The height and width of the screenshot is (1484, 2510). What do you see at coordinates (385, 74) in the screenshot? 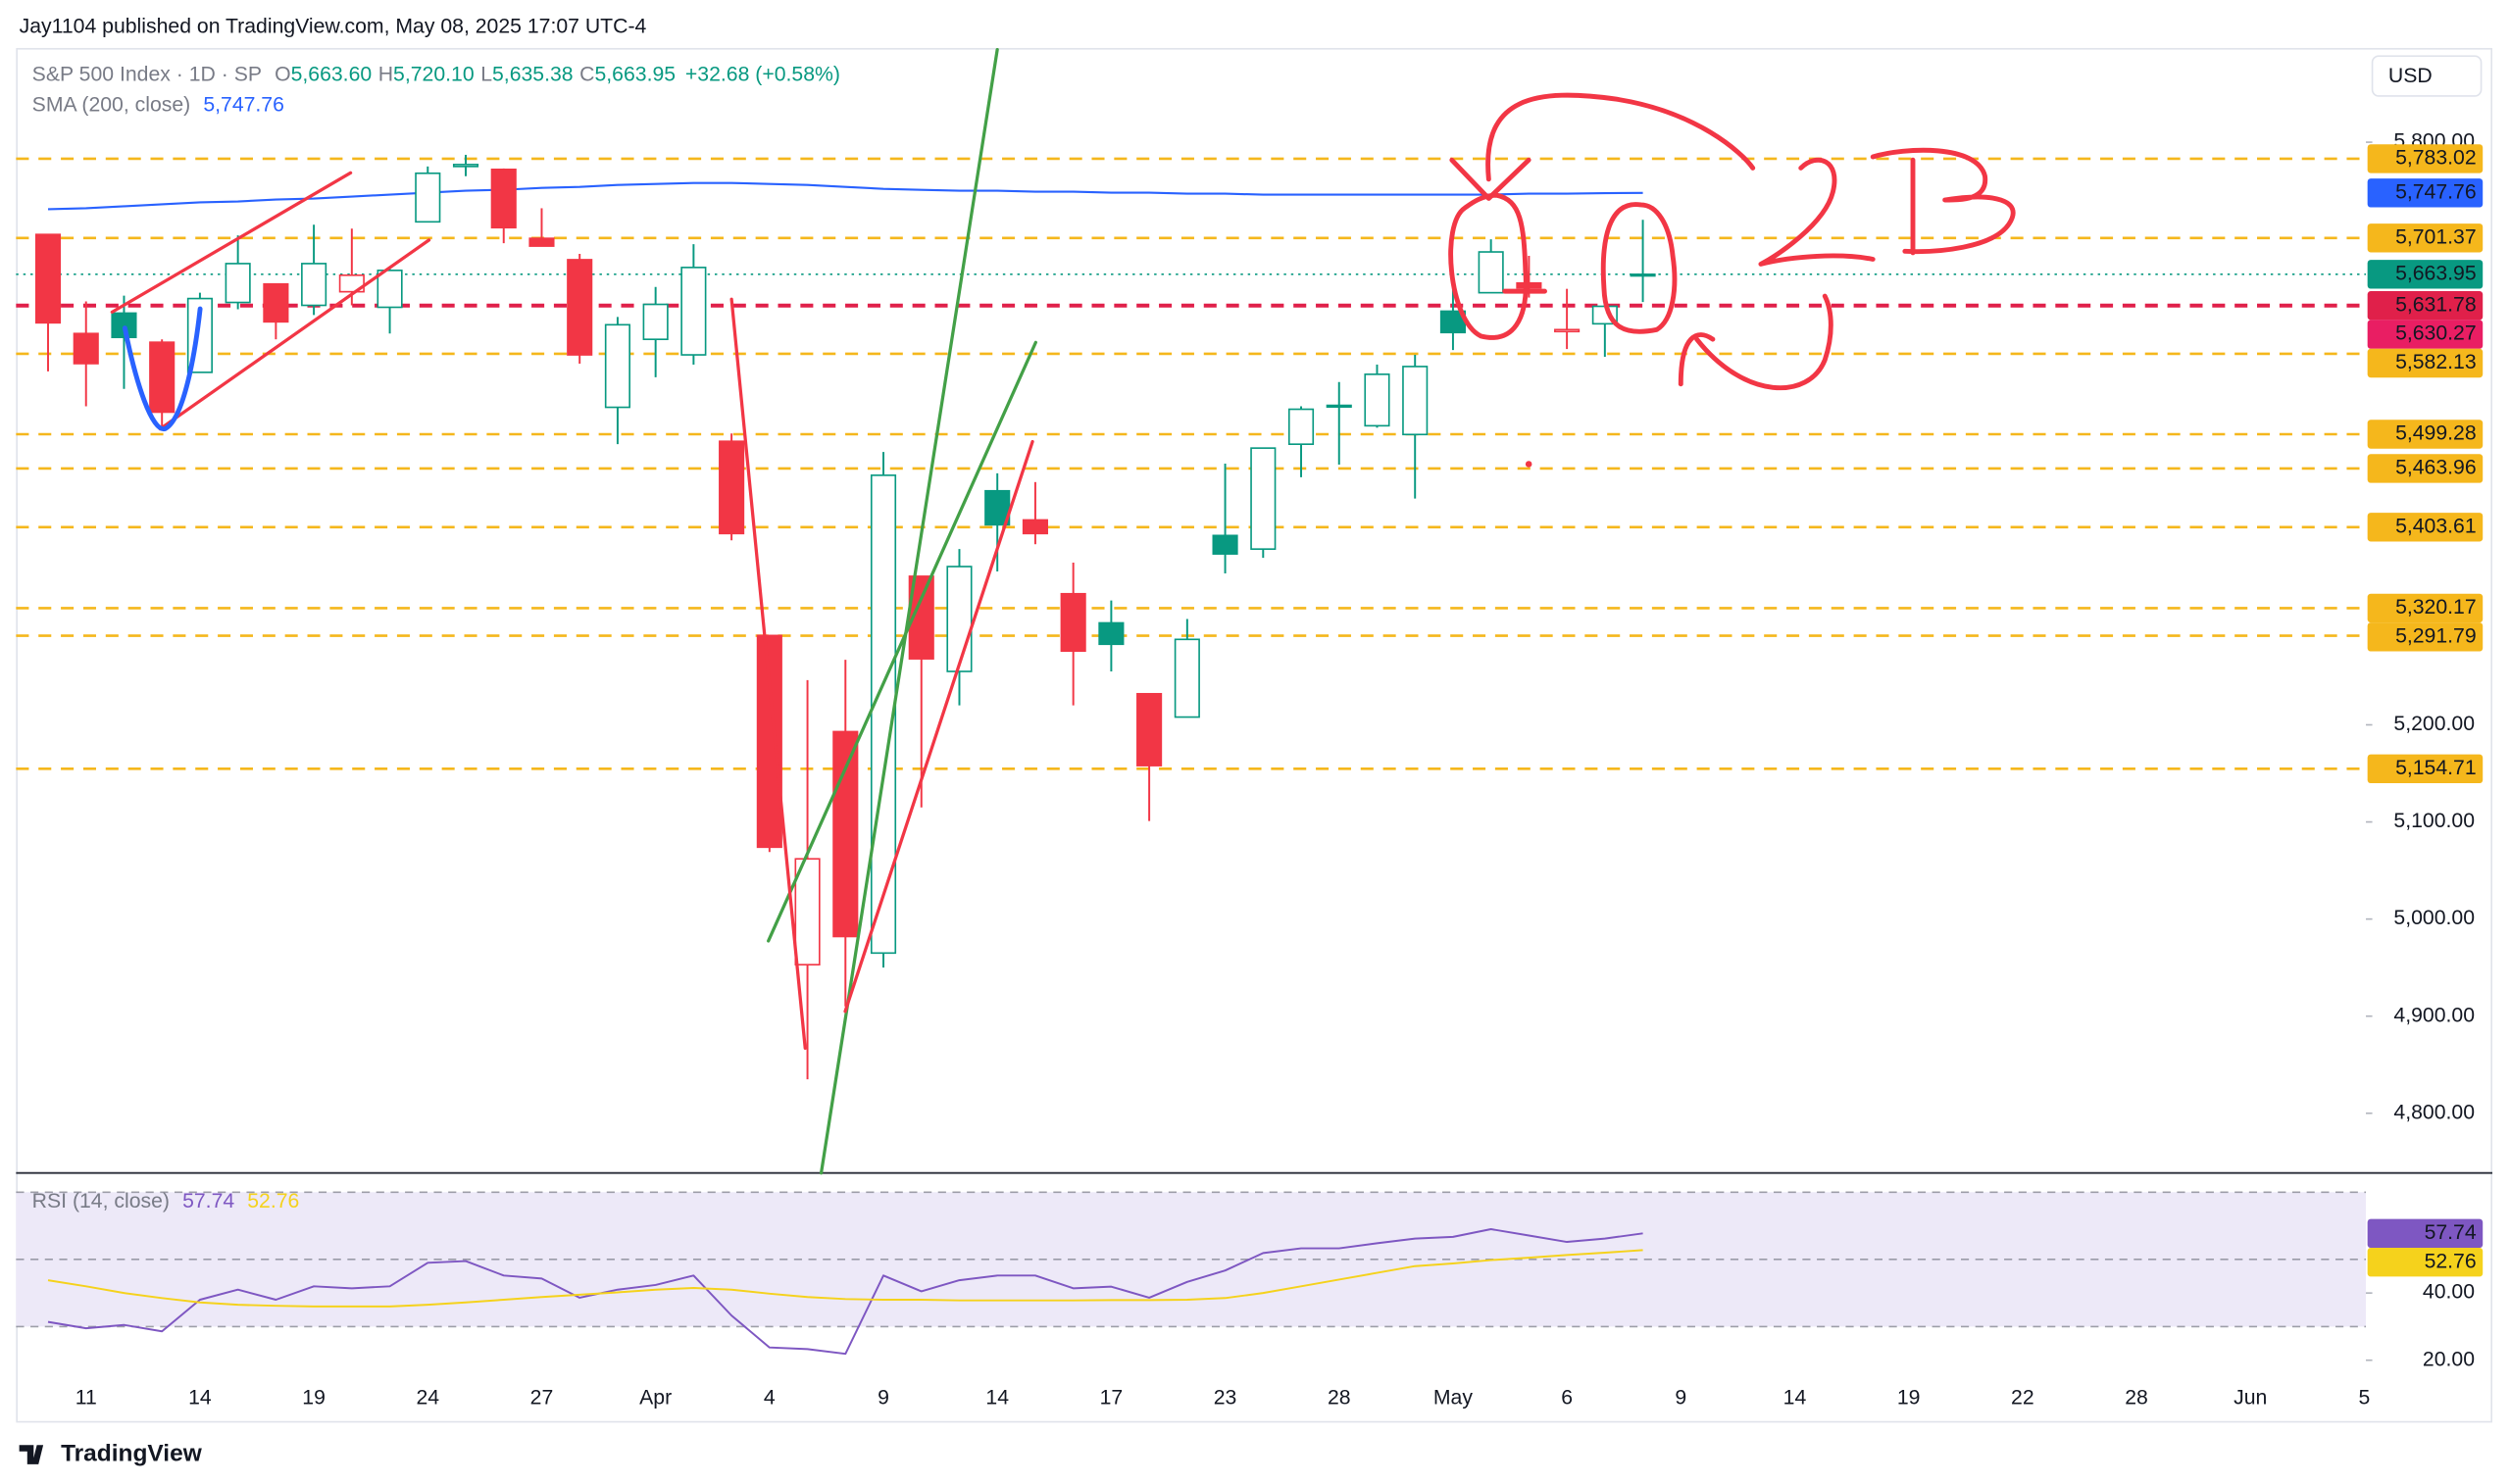
I see `legend-key: H` at bounding box center [385, 74].